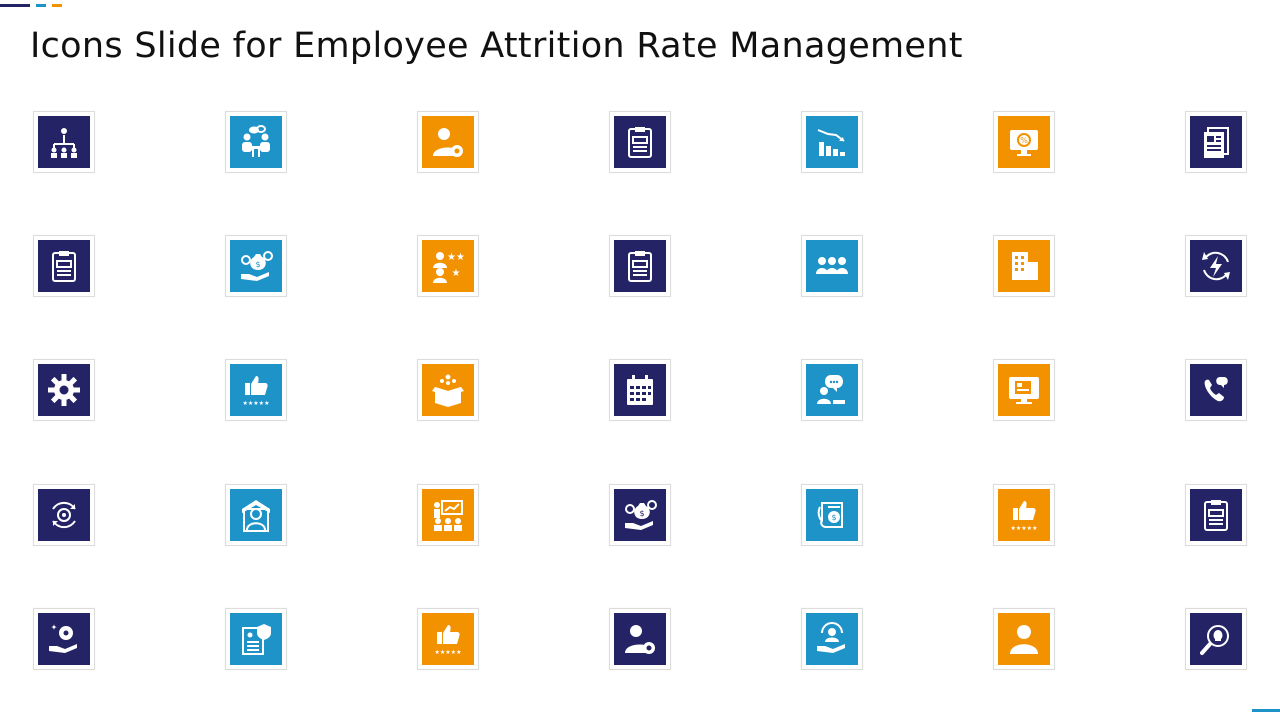 The width and height of the screenshot is (1280, 720). I want to click on org-hierarchy-icon, so click(64, 142).